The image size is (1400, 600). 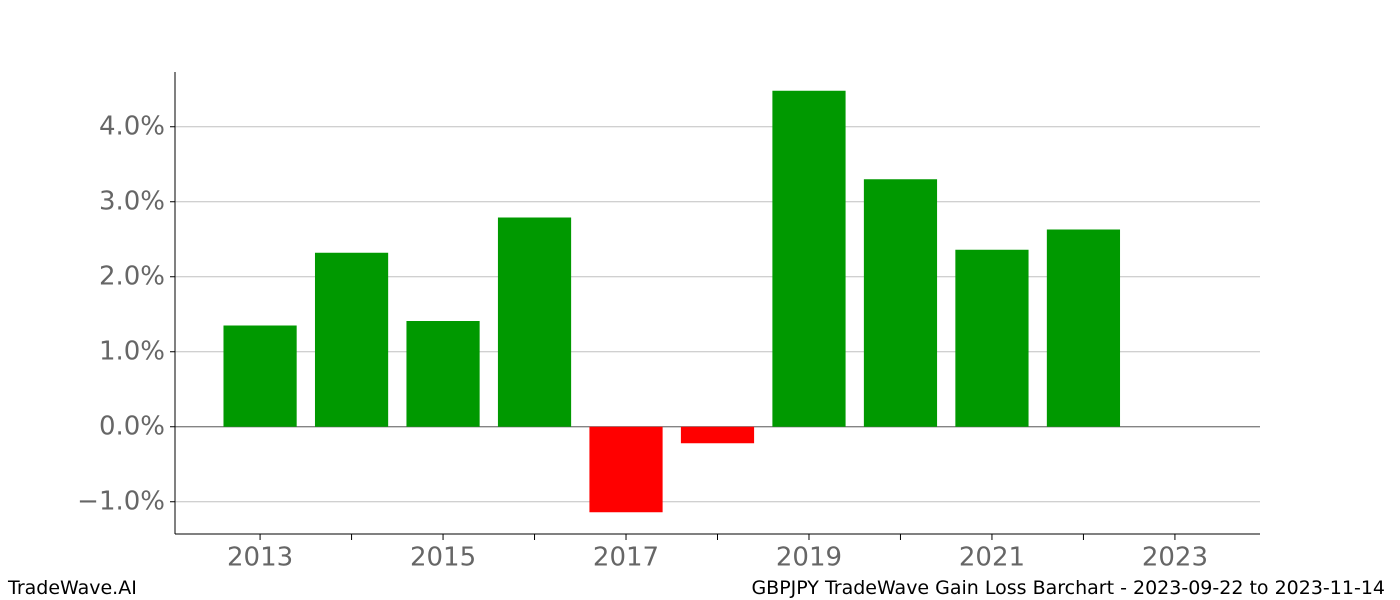 What do you see at coordinates (132, 276) in the screenshot?
I see `y-tick-label: 2.0%` at bounding box center [132, 276].